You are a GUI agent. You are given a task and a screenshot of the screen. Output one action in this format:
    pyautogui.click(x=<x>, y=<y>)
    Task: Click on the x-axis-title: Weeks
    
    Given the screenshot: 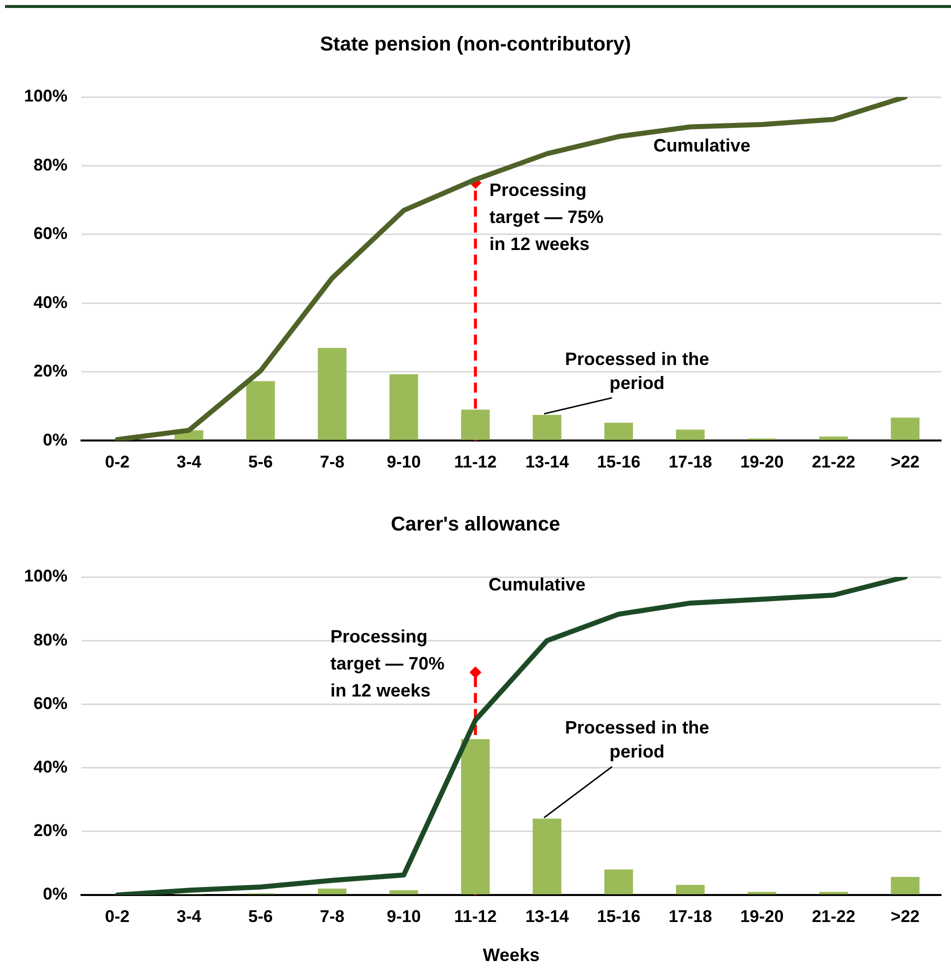 What is the action you would take?
    pyautogui.click(x=511, y=955)
    